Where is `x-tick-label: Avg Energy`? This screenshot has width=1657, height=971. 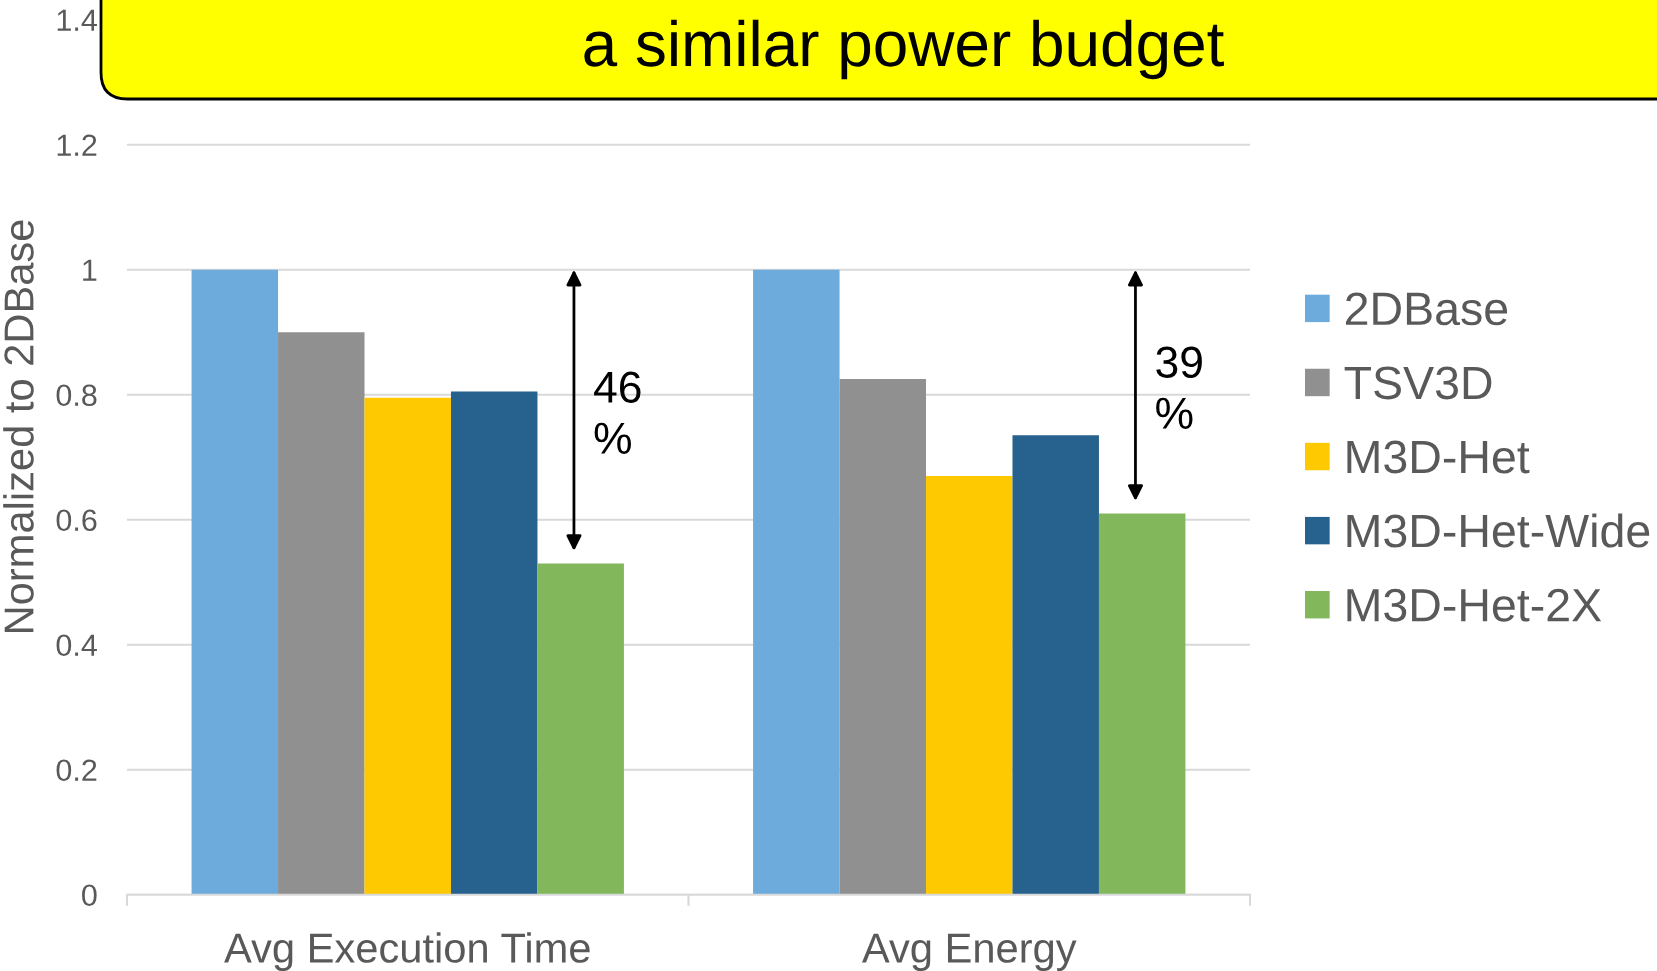
x-tick-label: Avg Energy is located at coordinates (969, 952).